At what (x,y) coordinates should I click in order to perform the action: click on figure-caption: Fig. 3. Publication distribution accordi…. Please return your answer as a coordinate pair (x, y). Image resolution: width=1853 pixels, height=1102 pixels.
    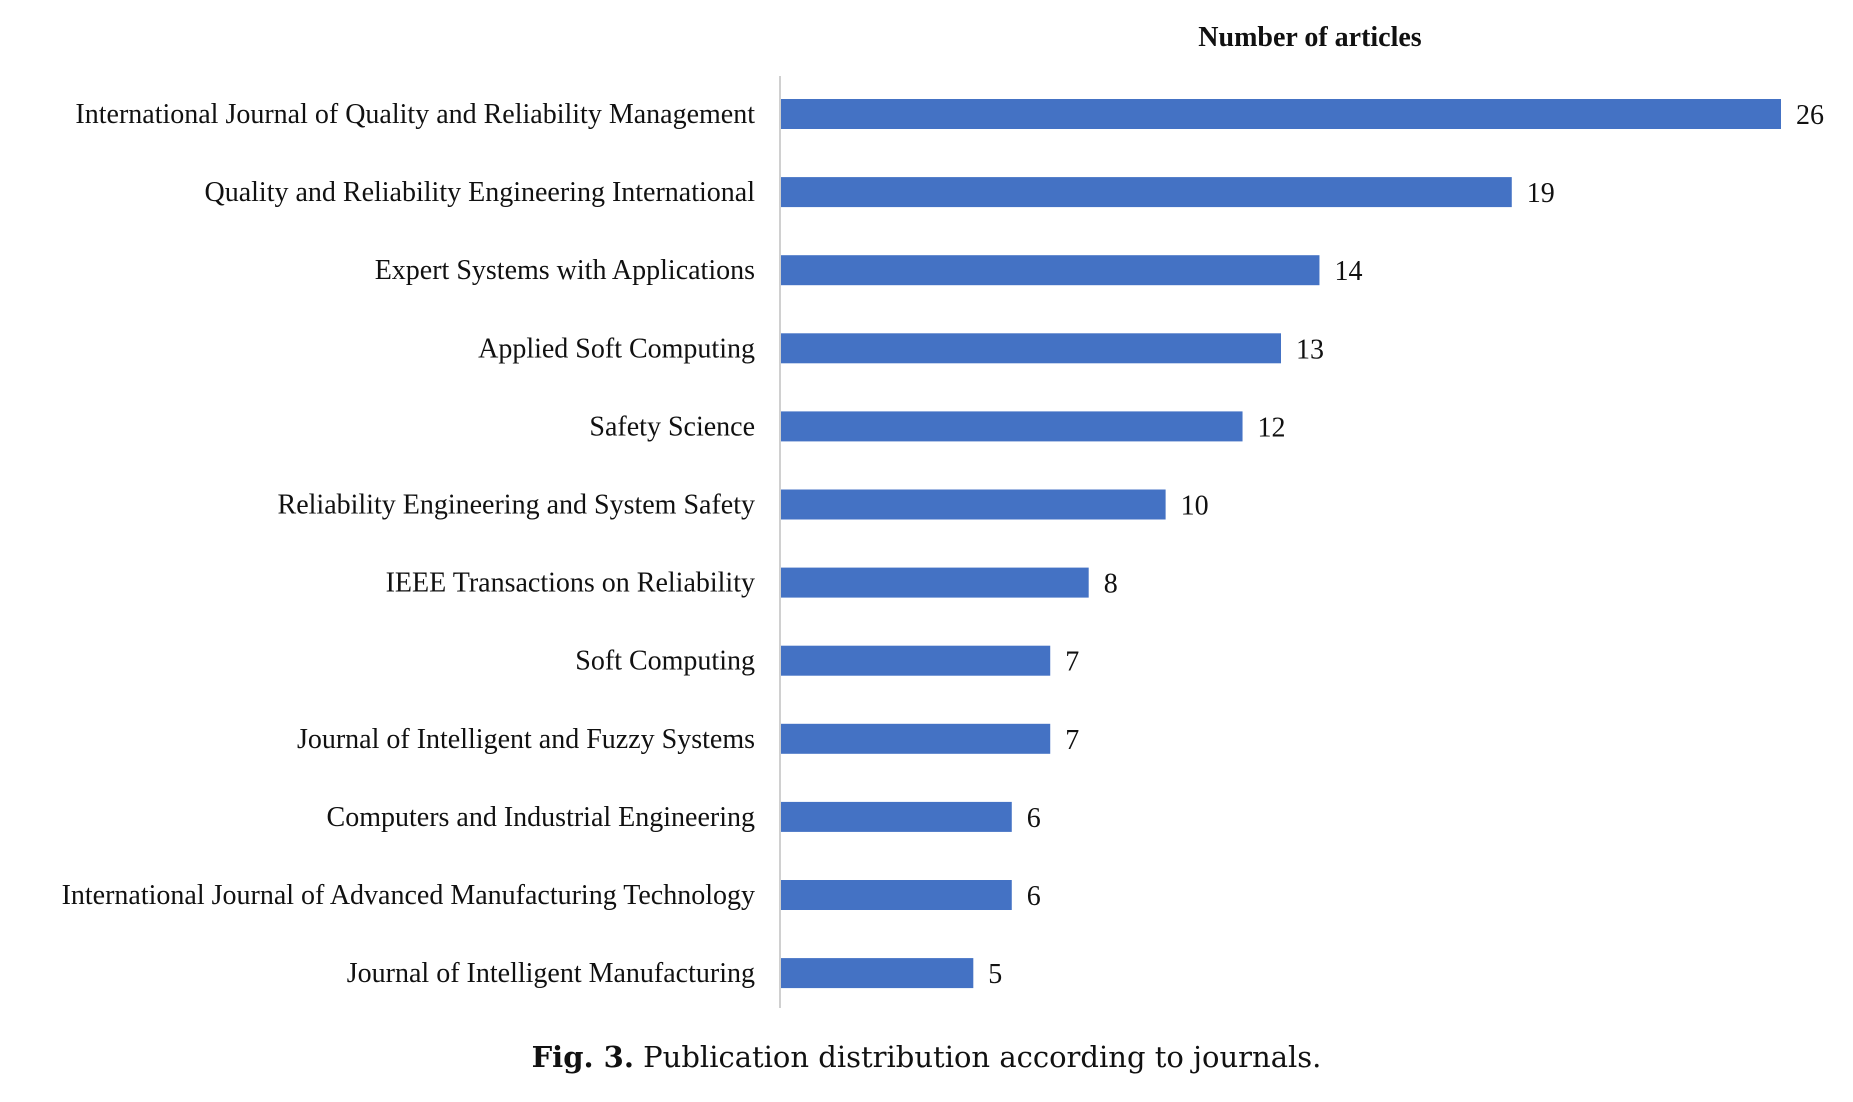
    Looking at the image, I should click on (926, 1057).